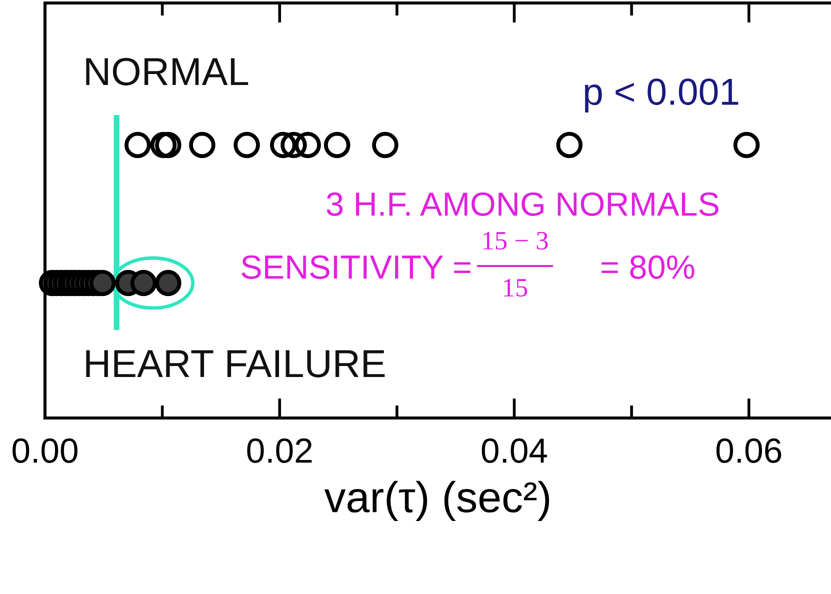  What do you see at coordinates (235, 364) in the screenshot?
I see `y-tick-label: HEART FAILURE` at bounding box center [235, 364].